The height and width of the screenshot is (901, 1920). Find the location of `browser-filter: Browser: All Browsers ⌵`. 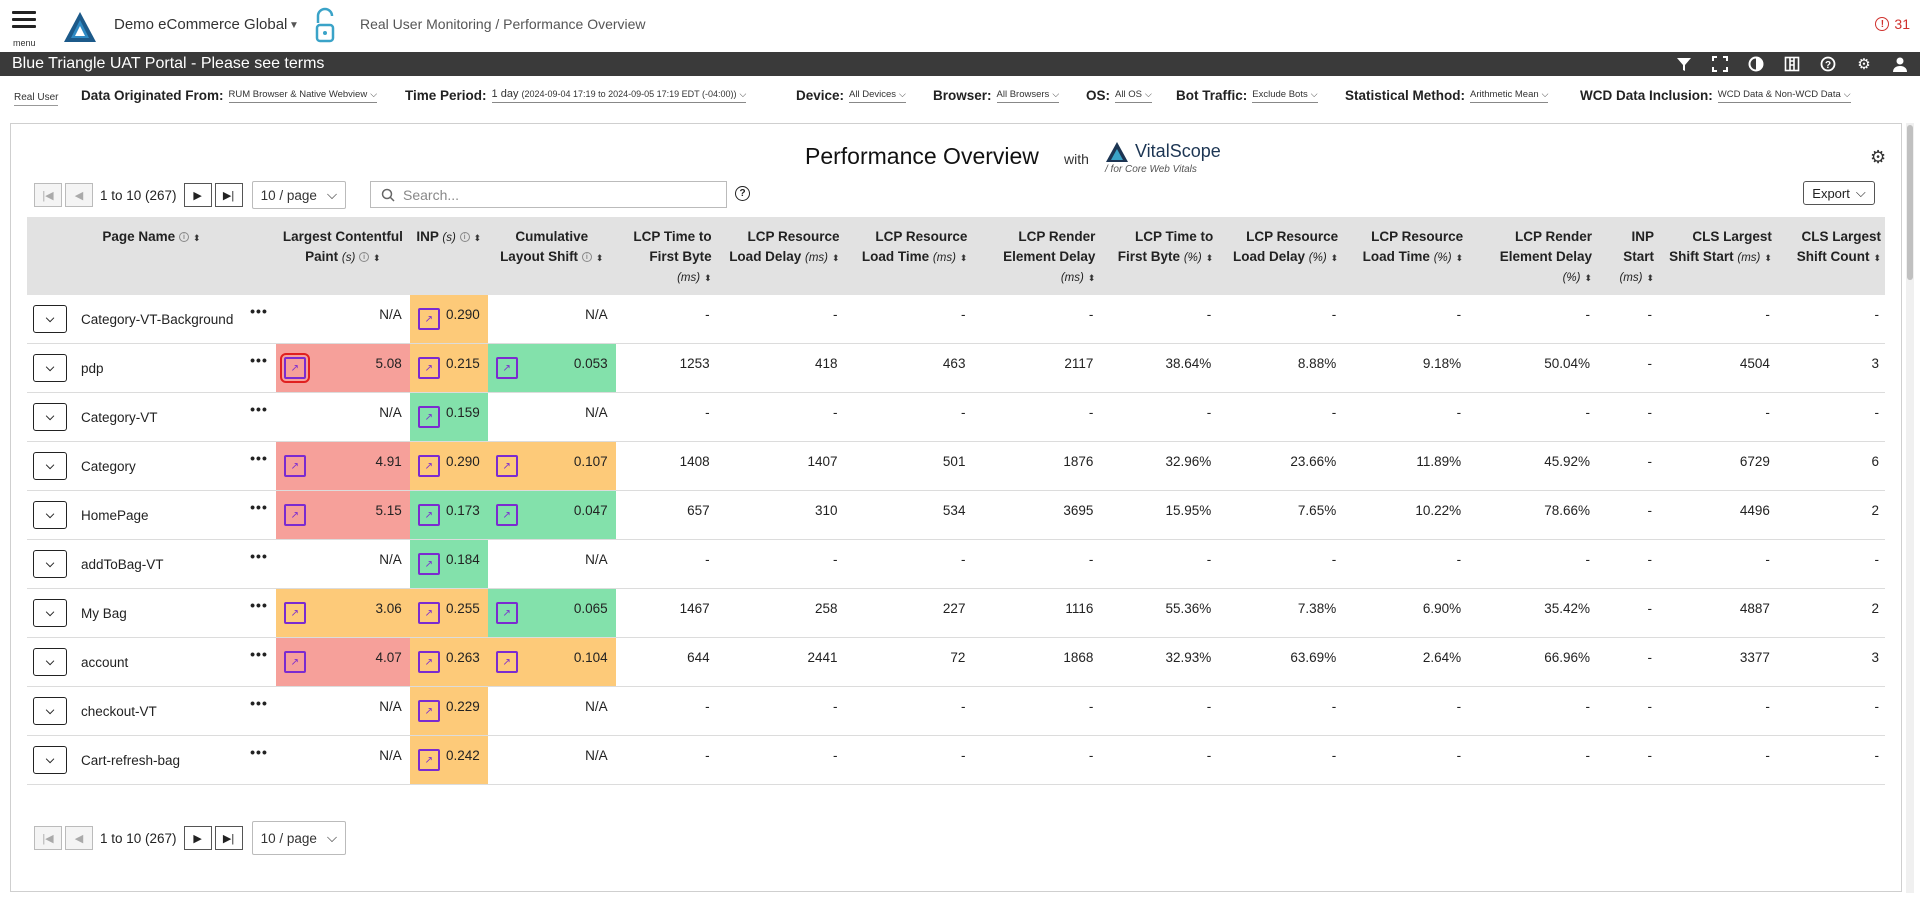

browser-filter: Browser: All Browsers ⌵ is located at coordinates (996, 95).